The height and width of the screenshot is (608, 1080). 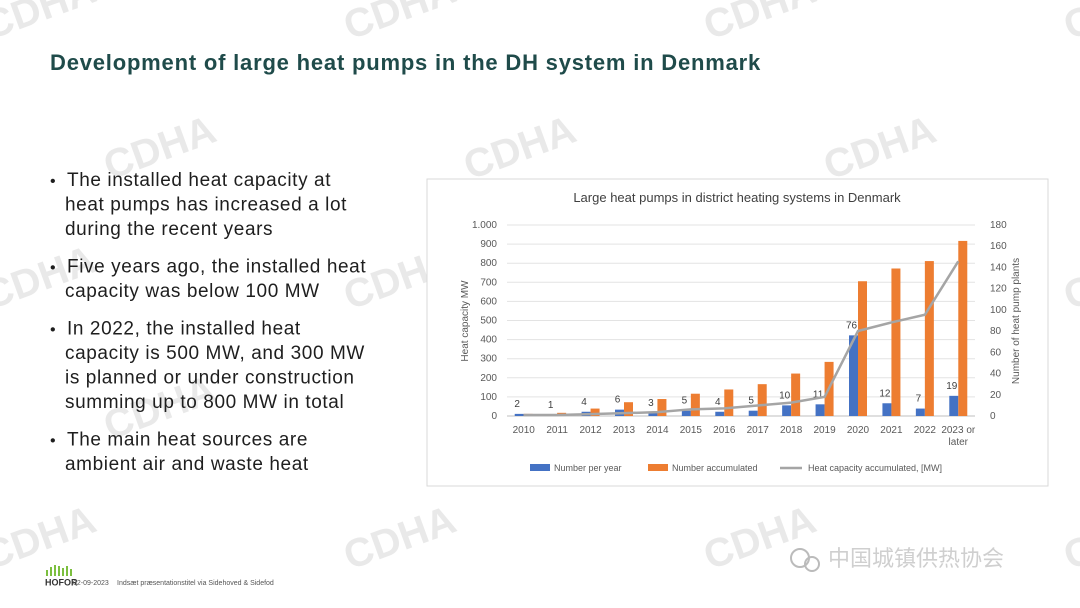 What do you see at coordinates (465, 321) in the screenshot?
I see `y-axis-title: Heat capacity MW` at bounding box center [465, 321].